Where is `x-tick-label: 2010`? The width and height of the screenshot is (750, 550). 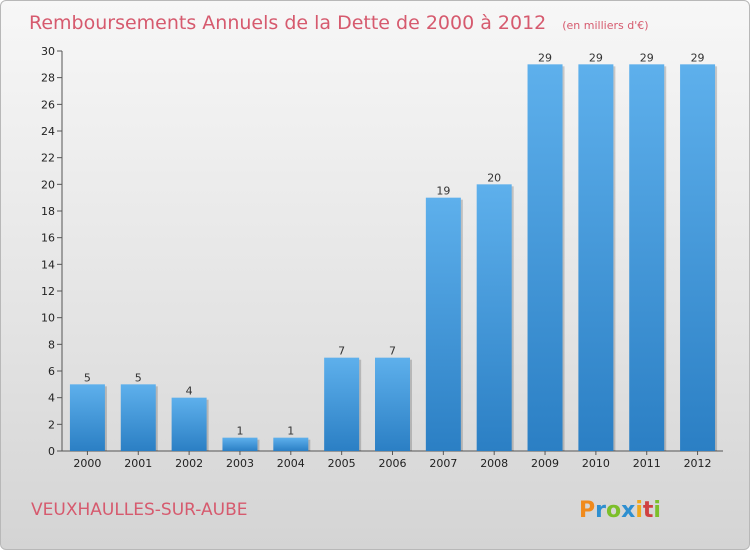
x-tick-label: 2010 is located at coordinates (596, 463).